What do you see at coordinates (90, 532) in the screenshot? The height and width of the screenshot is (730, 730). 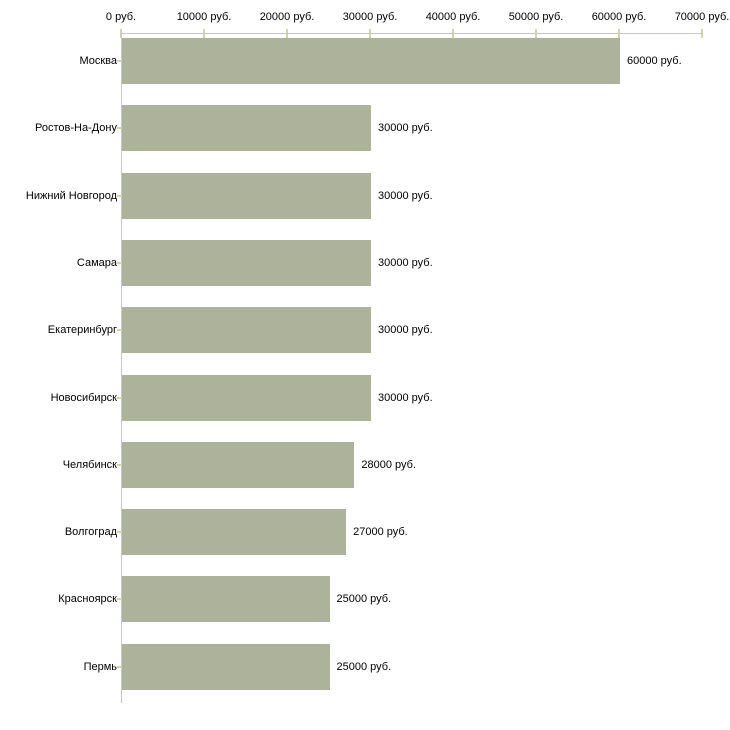 I see `category-label: Волгоград` at bounding box center [90, 532].